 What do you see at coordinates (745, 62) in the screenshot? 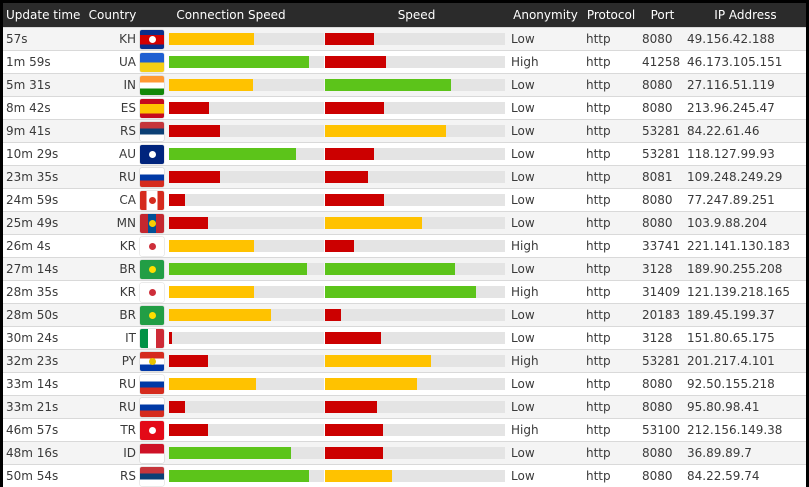
I see `ip-address-cell: 46.173.105.151` at bounding box center [745, 62].